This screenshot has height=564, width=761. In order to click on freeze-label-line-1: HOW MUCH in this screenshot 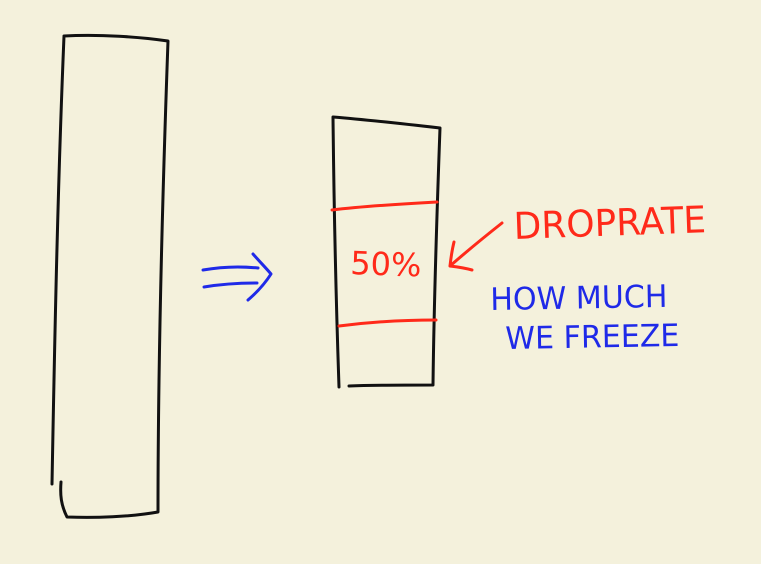, I will do `click(579, 298)`.